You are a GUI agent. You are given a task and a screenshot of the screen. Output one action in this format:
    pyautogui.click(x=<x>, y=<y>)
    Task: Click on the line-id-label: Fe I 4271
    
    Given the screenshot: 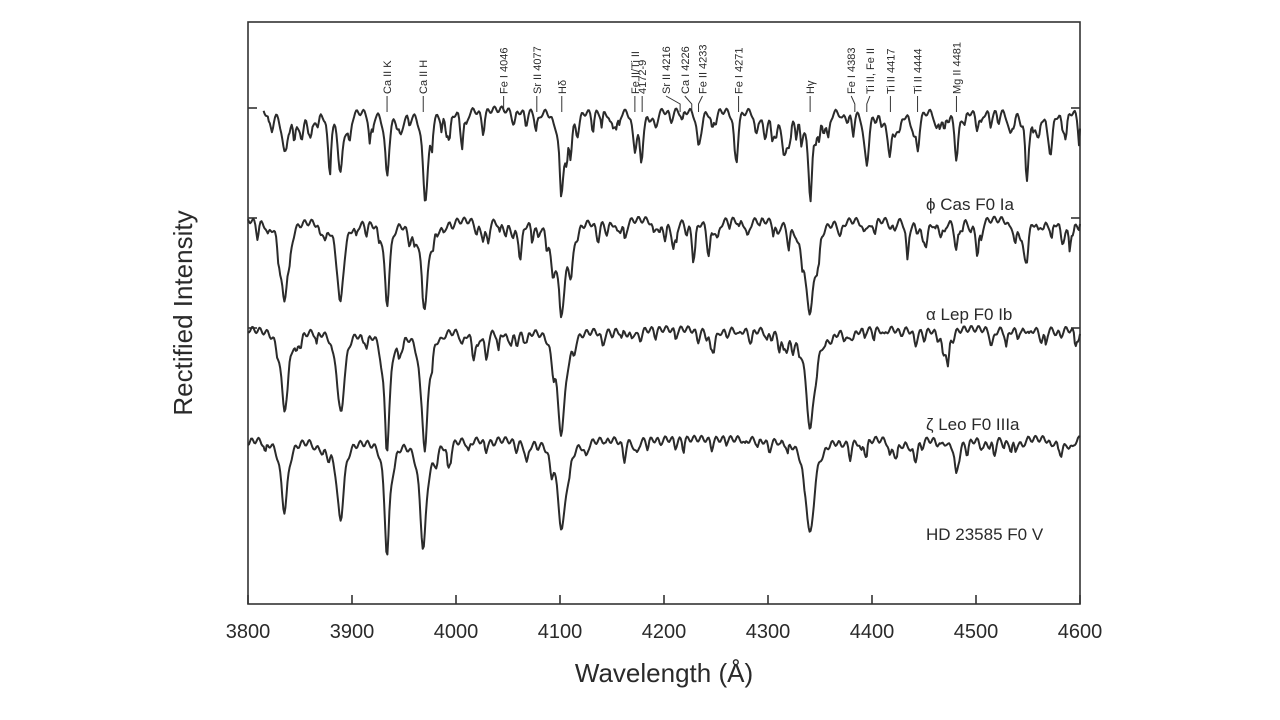 What is the action you would take?
    pyautogui.click(x=740, y=71)
    